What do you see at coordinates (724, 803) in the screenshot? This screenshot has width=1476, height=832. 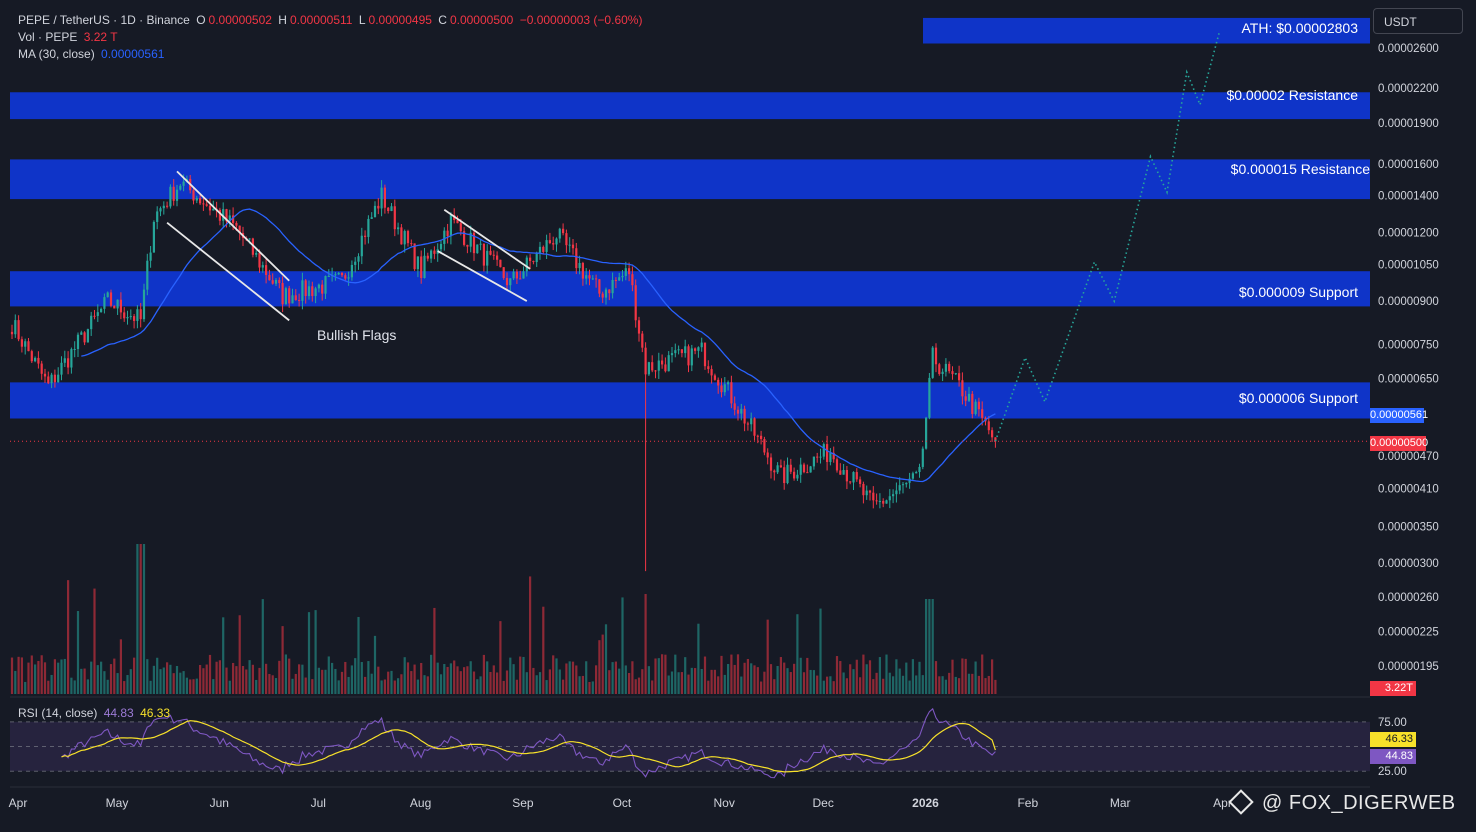 I see `time-axis-tick: Nov` at bounding box center [724, 803].